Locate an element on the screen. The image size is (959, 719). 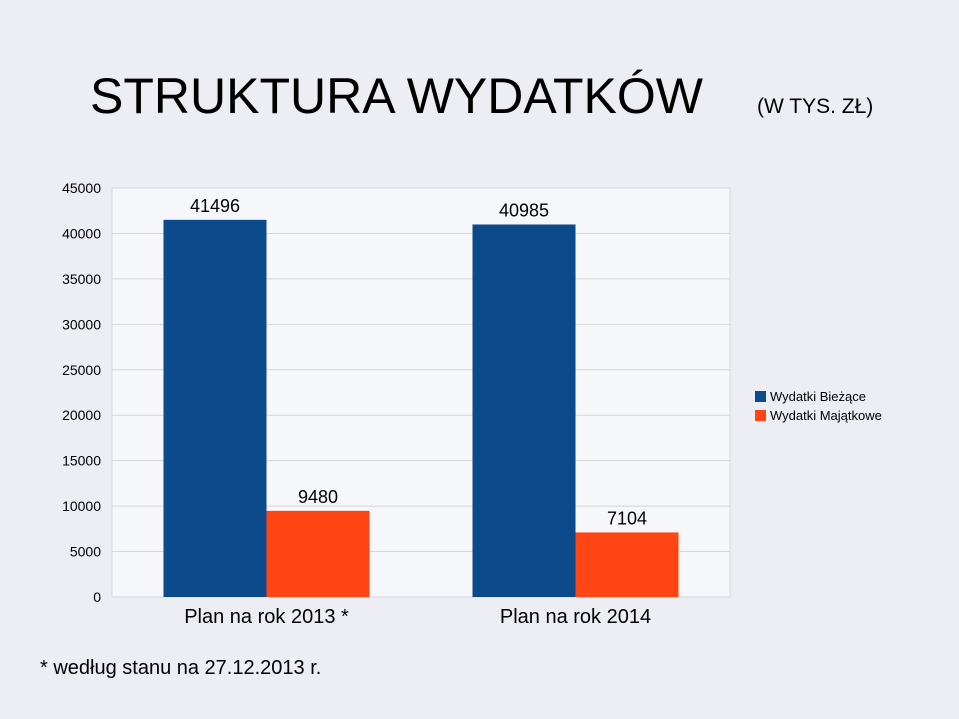
y-tick-label: 25000 is located at coordinates (81, 370).